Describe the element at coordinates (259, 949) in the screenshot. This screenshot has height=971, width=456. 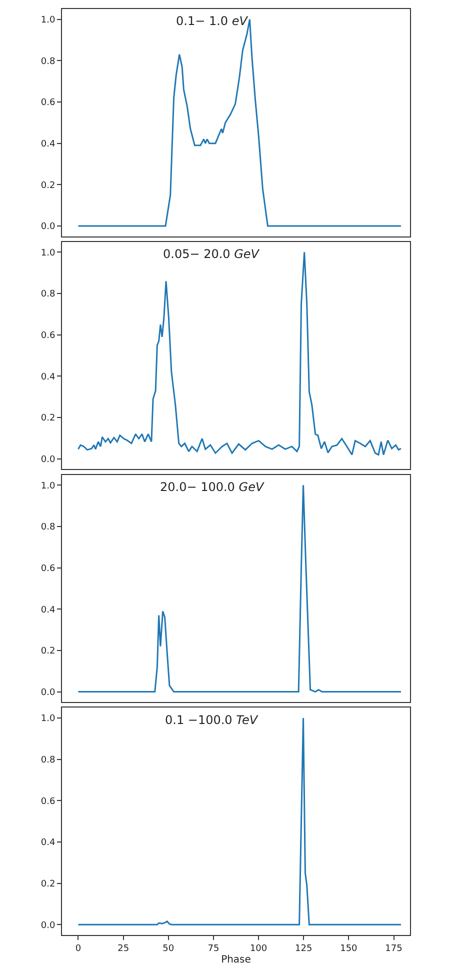
I see `x-tick-label: 100` at that location.